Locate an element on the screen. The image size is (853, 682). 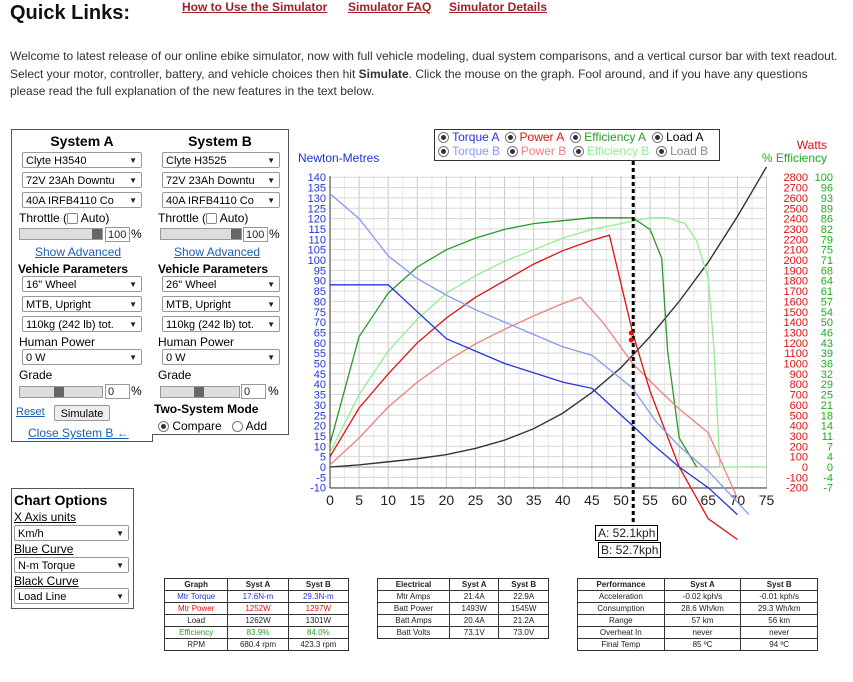
system-b-position-select: MTB, Upright ▼ is located at coordinates (221, 304).